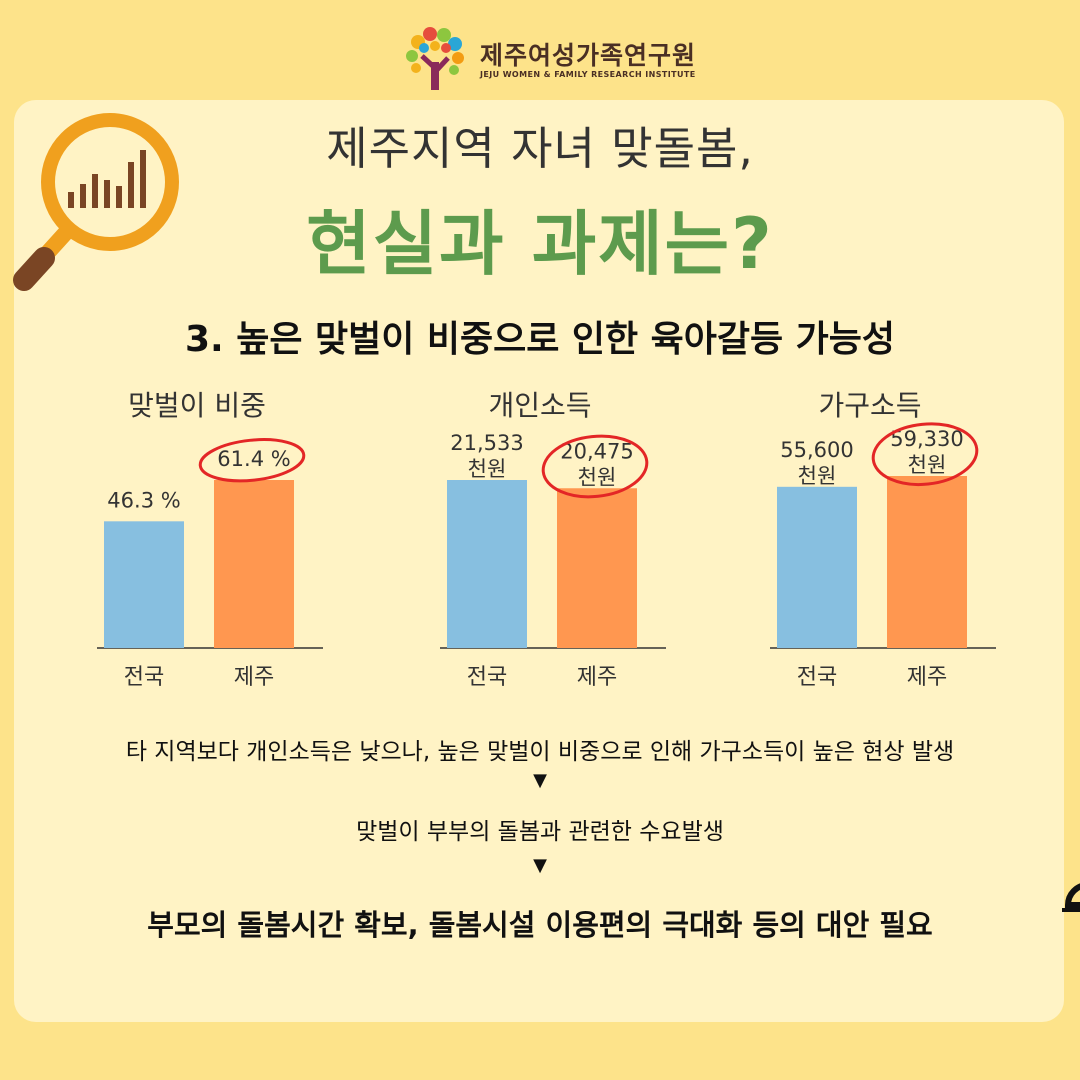 This screenshot has height=1080, width=1080. I want to click on logo-subtitle: JEJU WOMEN & FAMILY RESEARCH INSTITUTE, so click(588, 74).